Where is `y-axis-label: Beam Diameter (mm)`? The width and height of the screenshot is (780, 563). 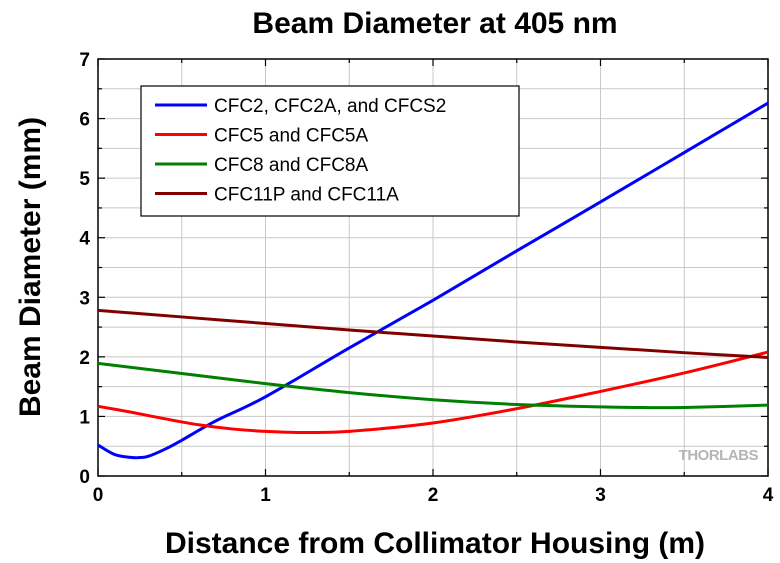
y-axis-label: Beam Diameter (mm) is located at coordinates (30, 267).